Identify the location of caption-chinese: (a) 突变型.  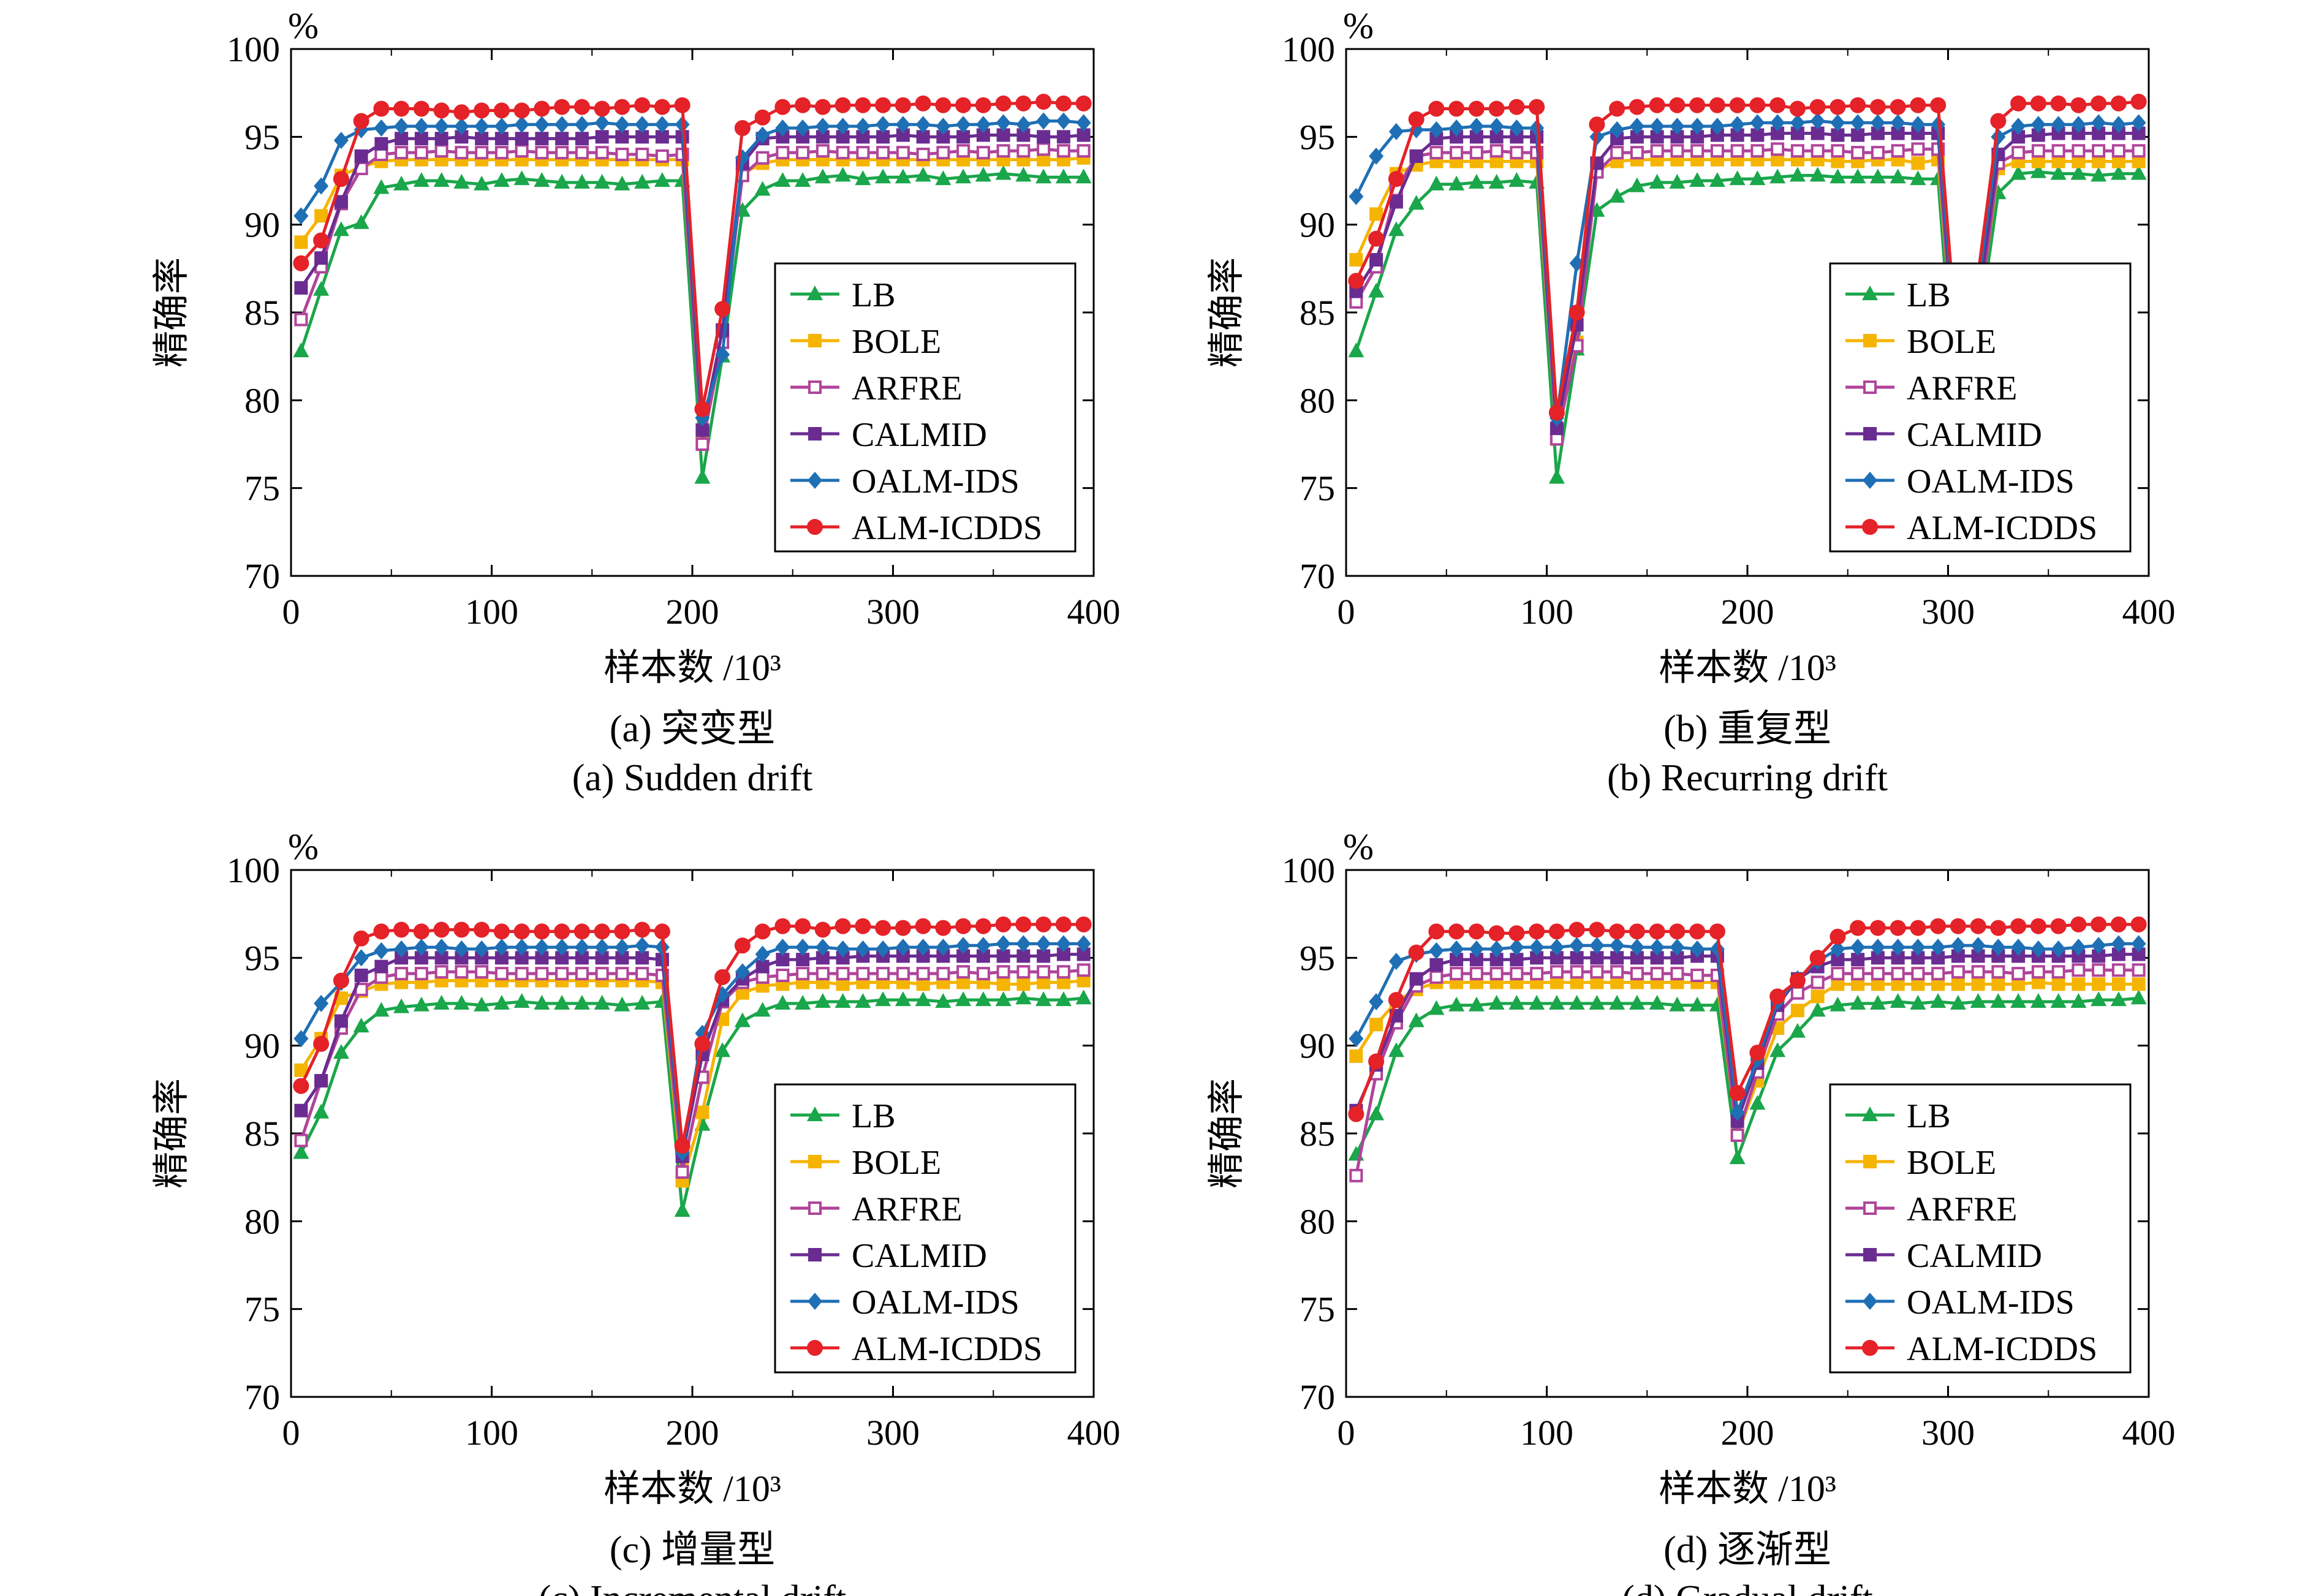
(692, 729).